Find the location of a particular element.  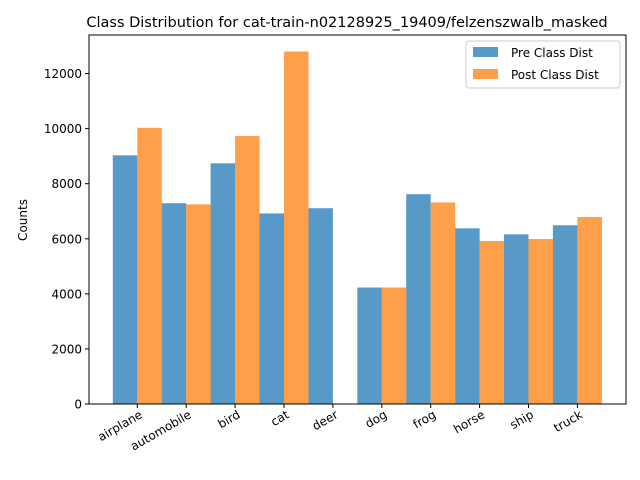

bar-pre-horse is located at coordinates (467, 316).